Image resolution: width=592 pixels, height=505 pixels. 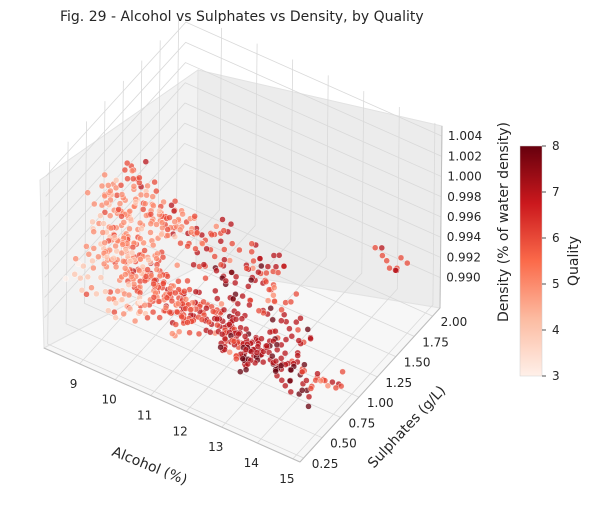 What do you see at coordinates (172, 405) in the screenshot?
I see `x-axis-line` at bounding box center [172, 405].